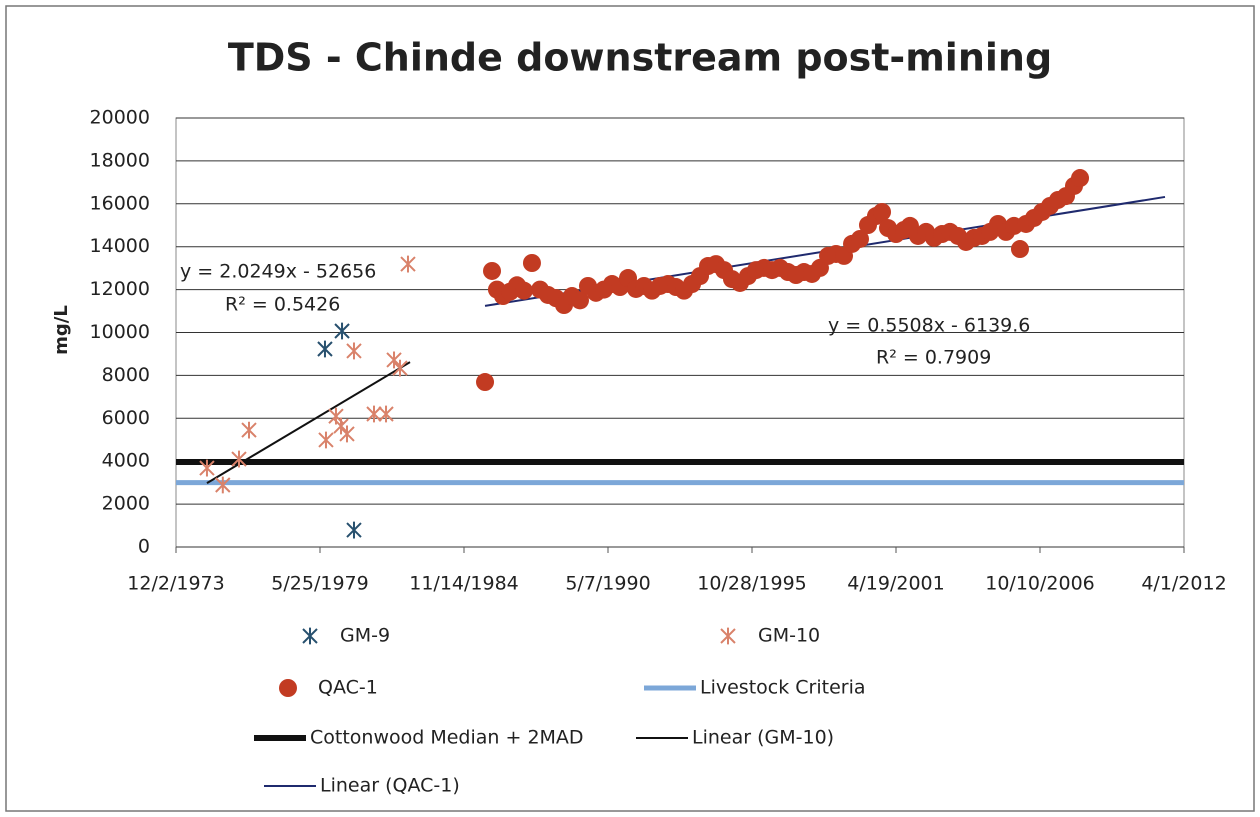  Describe the element at coordinates (144, 547) in the screenshot. I see `y-tick-label: 0` at that location.